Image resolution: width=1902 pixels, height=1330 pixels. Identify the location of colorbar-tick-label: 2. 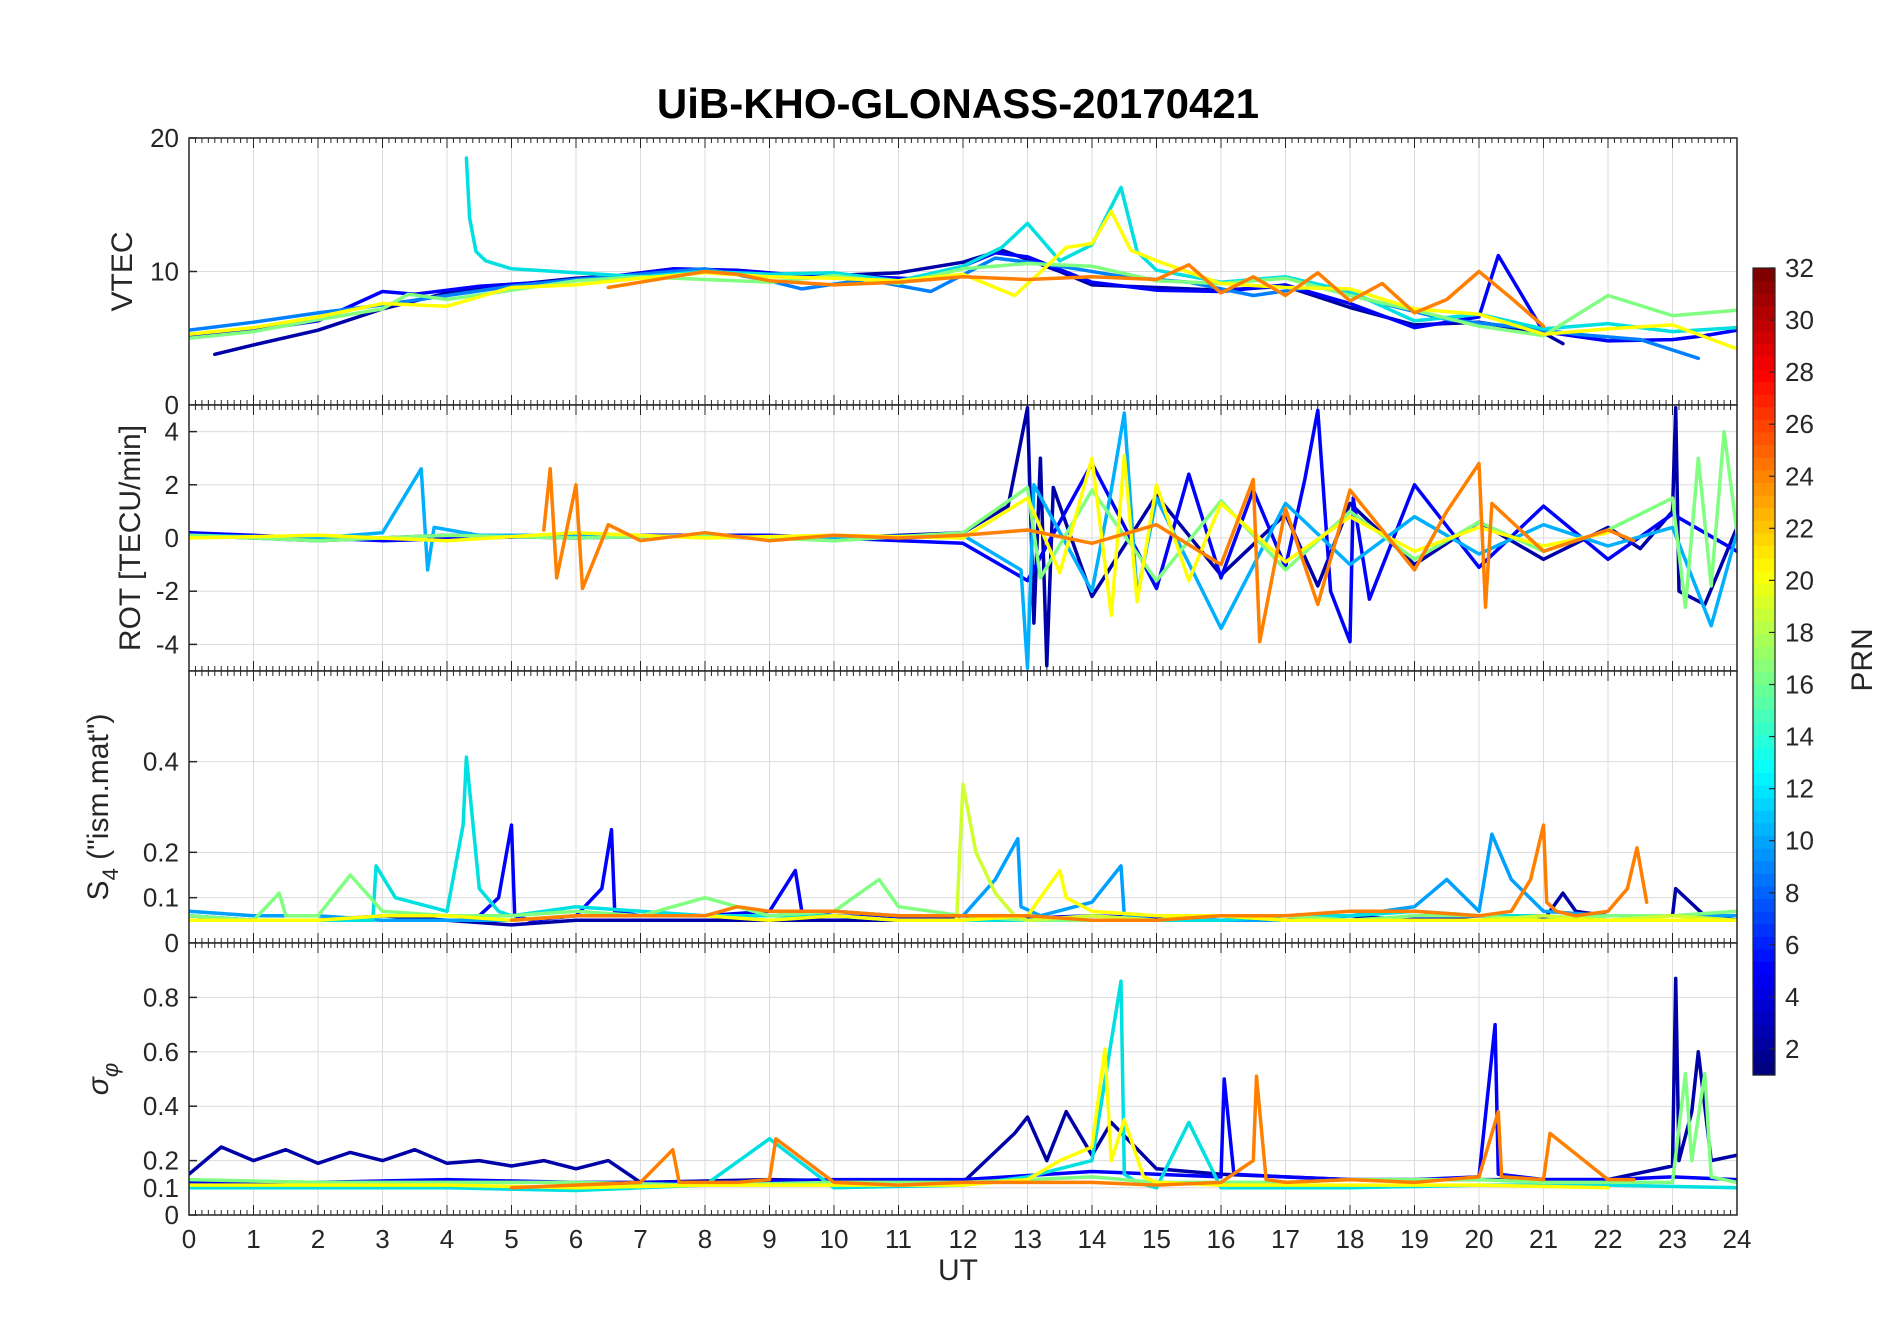
(1792, 1049).